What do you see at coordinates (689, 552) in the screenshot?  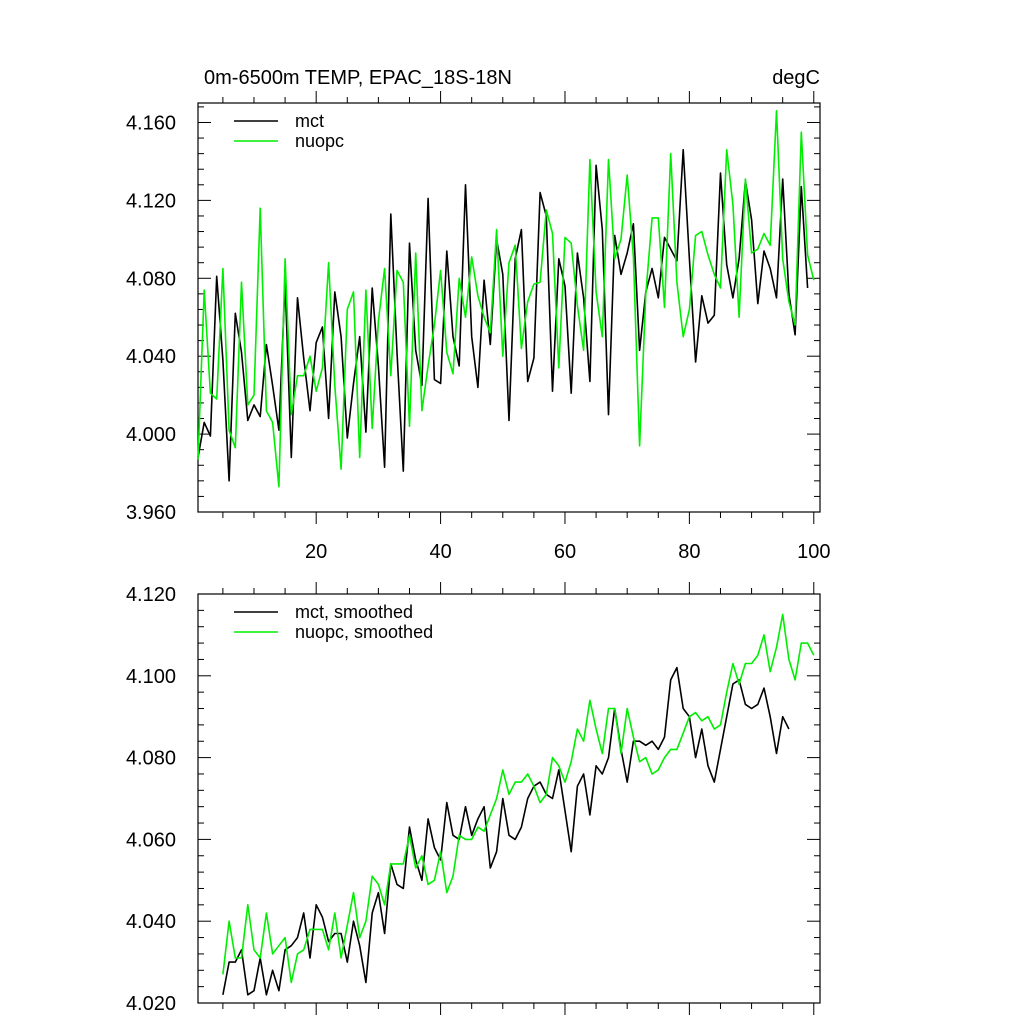 I see `x-tick-label: 80` at bounding box center [689, 552].